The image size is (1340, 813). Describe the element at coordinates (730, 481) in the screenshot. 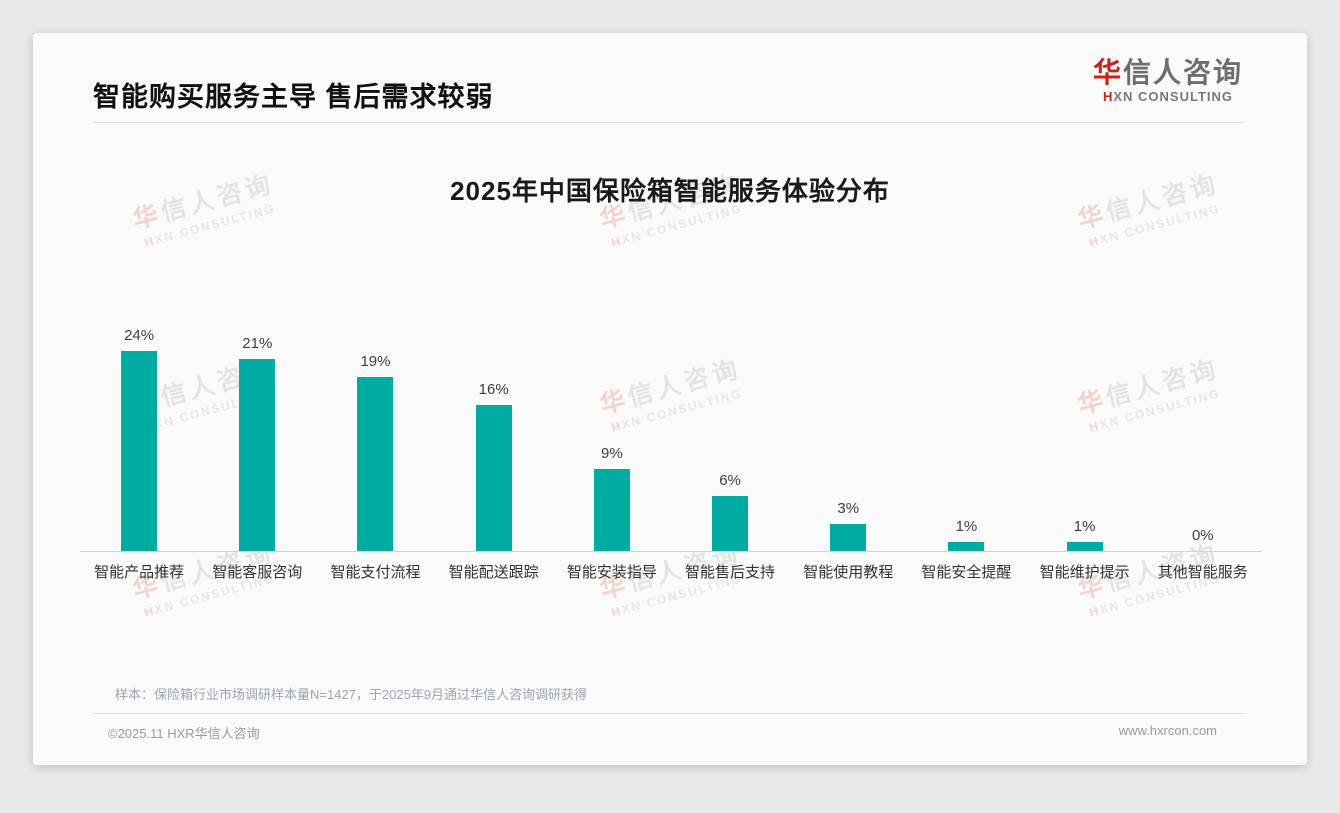

I see `bar-value-label: 6%` at that location.